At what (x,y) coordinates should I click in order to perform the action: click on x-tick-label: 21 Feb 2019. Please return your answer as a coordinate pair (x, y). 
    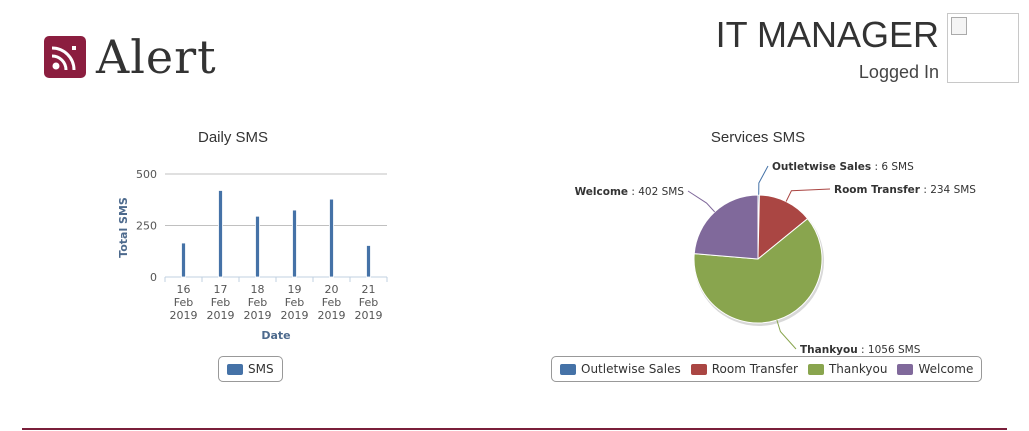
    Looking at the image, I should click on (369, 302).